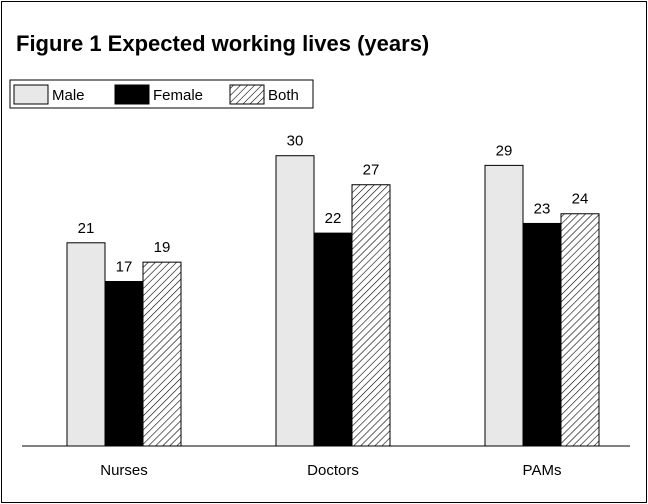 The width and height of the screenshot is (648, 504). Describe the element at coordinates (333, 470) in the screenshot. I see `x-tick-label: Doctors` at that location.